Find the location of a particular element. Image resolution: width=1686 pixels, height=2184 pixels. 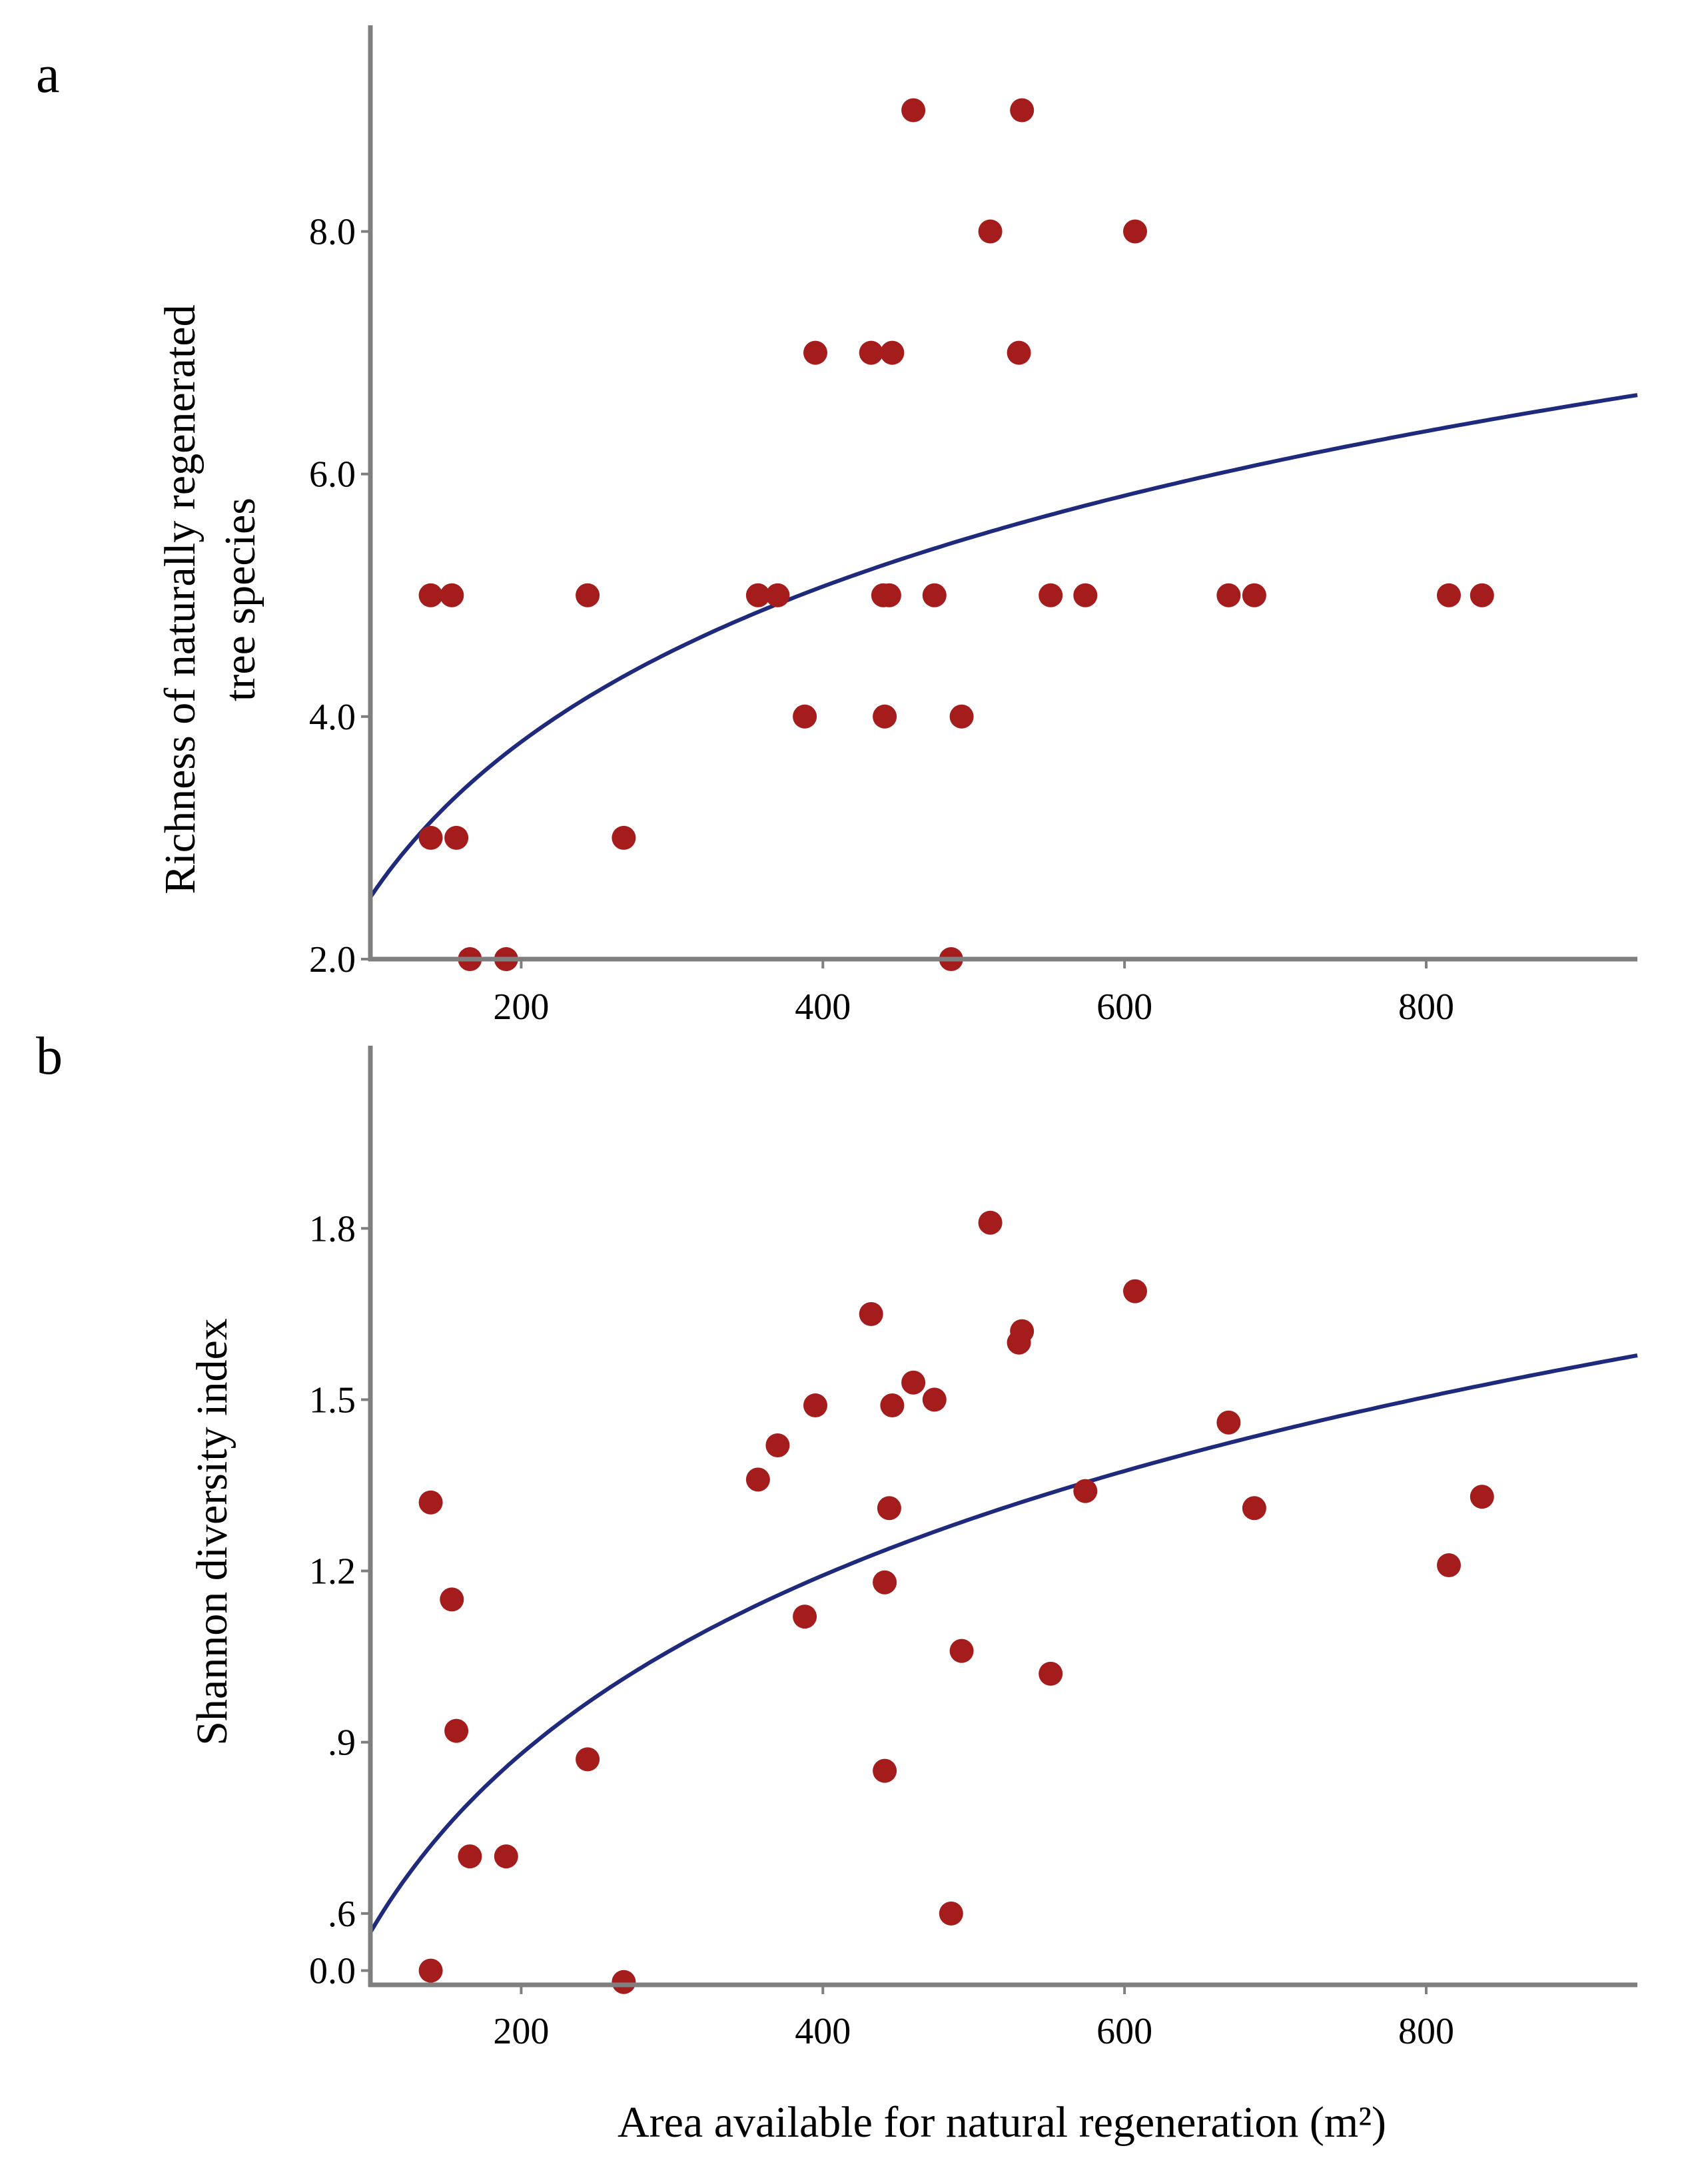

y-tick-label: 6.0 is located at coordinates (333, 475).